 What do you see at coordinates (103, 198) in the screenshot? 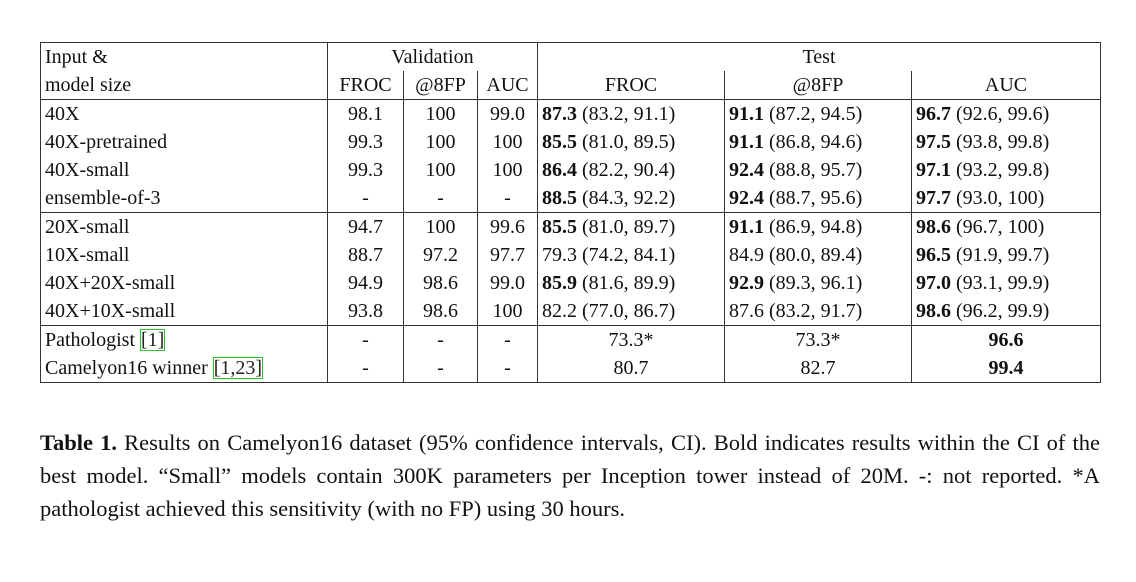
I see `model-name: ensemble-of-3` at bounding box center [103, 198].